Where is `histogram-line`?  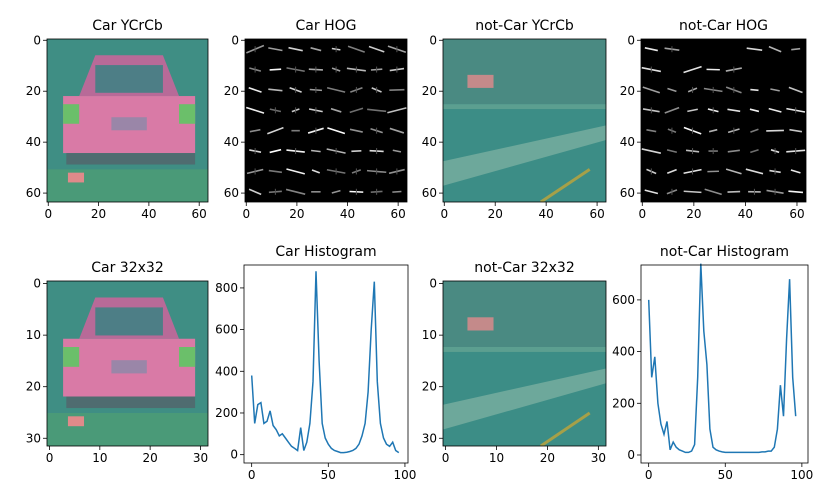 histogram-line is located at coordinates (325, 361).